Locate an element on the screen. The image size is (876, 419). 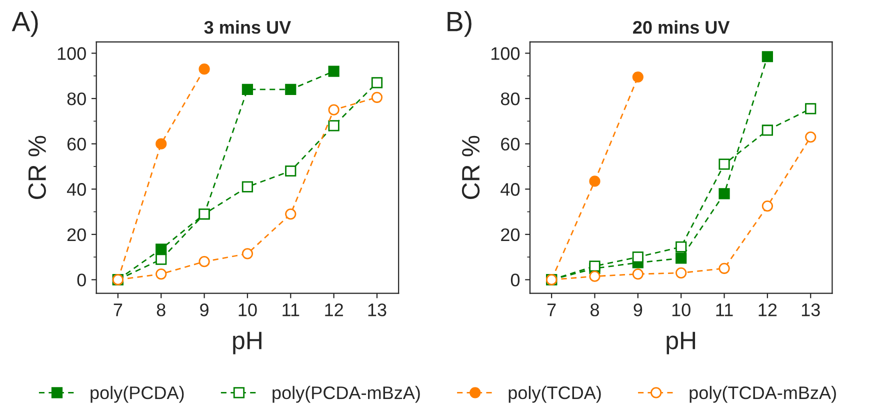
legend-label: poly(TCDA-mBzA) is located at coordinates (763, 394).